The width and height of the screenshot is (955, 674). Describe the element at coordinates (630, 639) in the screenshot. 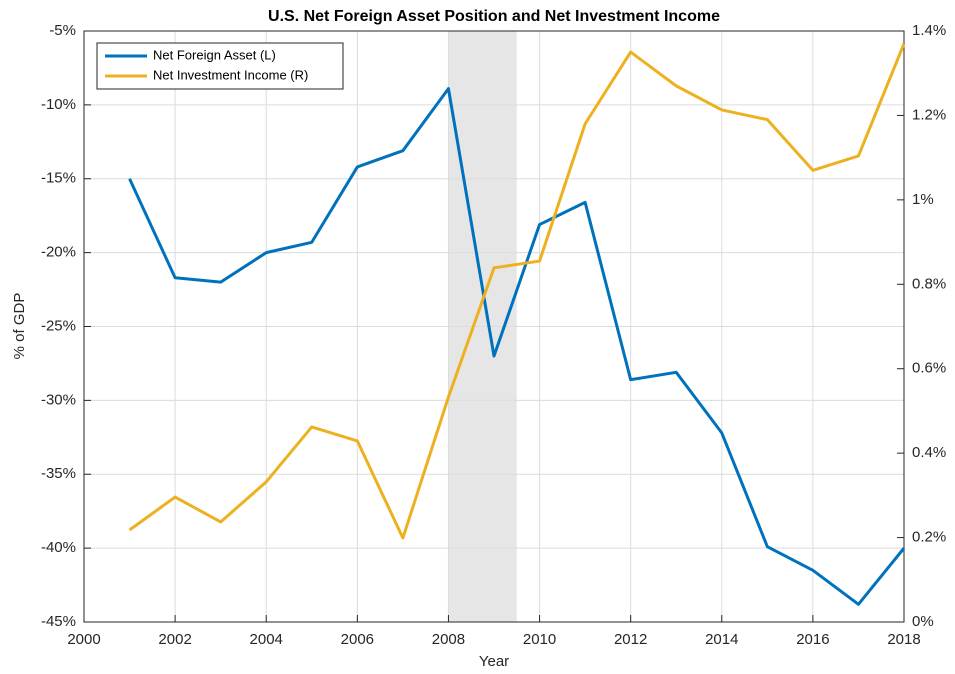

I see `x-tick-label: 2012` at that location.